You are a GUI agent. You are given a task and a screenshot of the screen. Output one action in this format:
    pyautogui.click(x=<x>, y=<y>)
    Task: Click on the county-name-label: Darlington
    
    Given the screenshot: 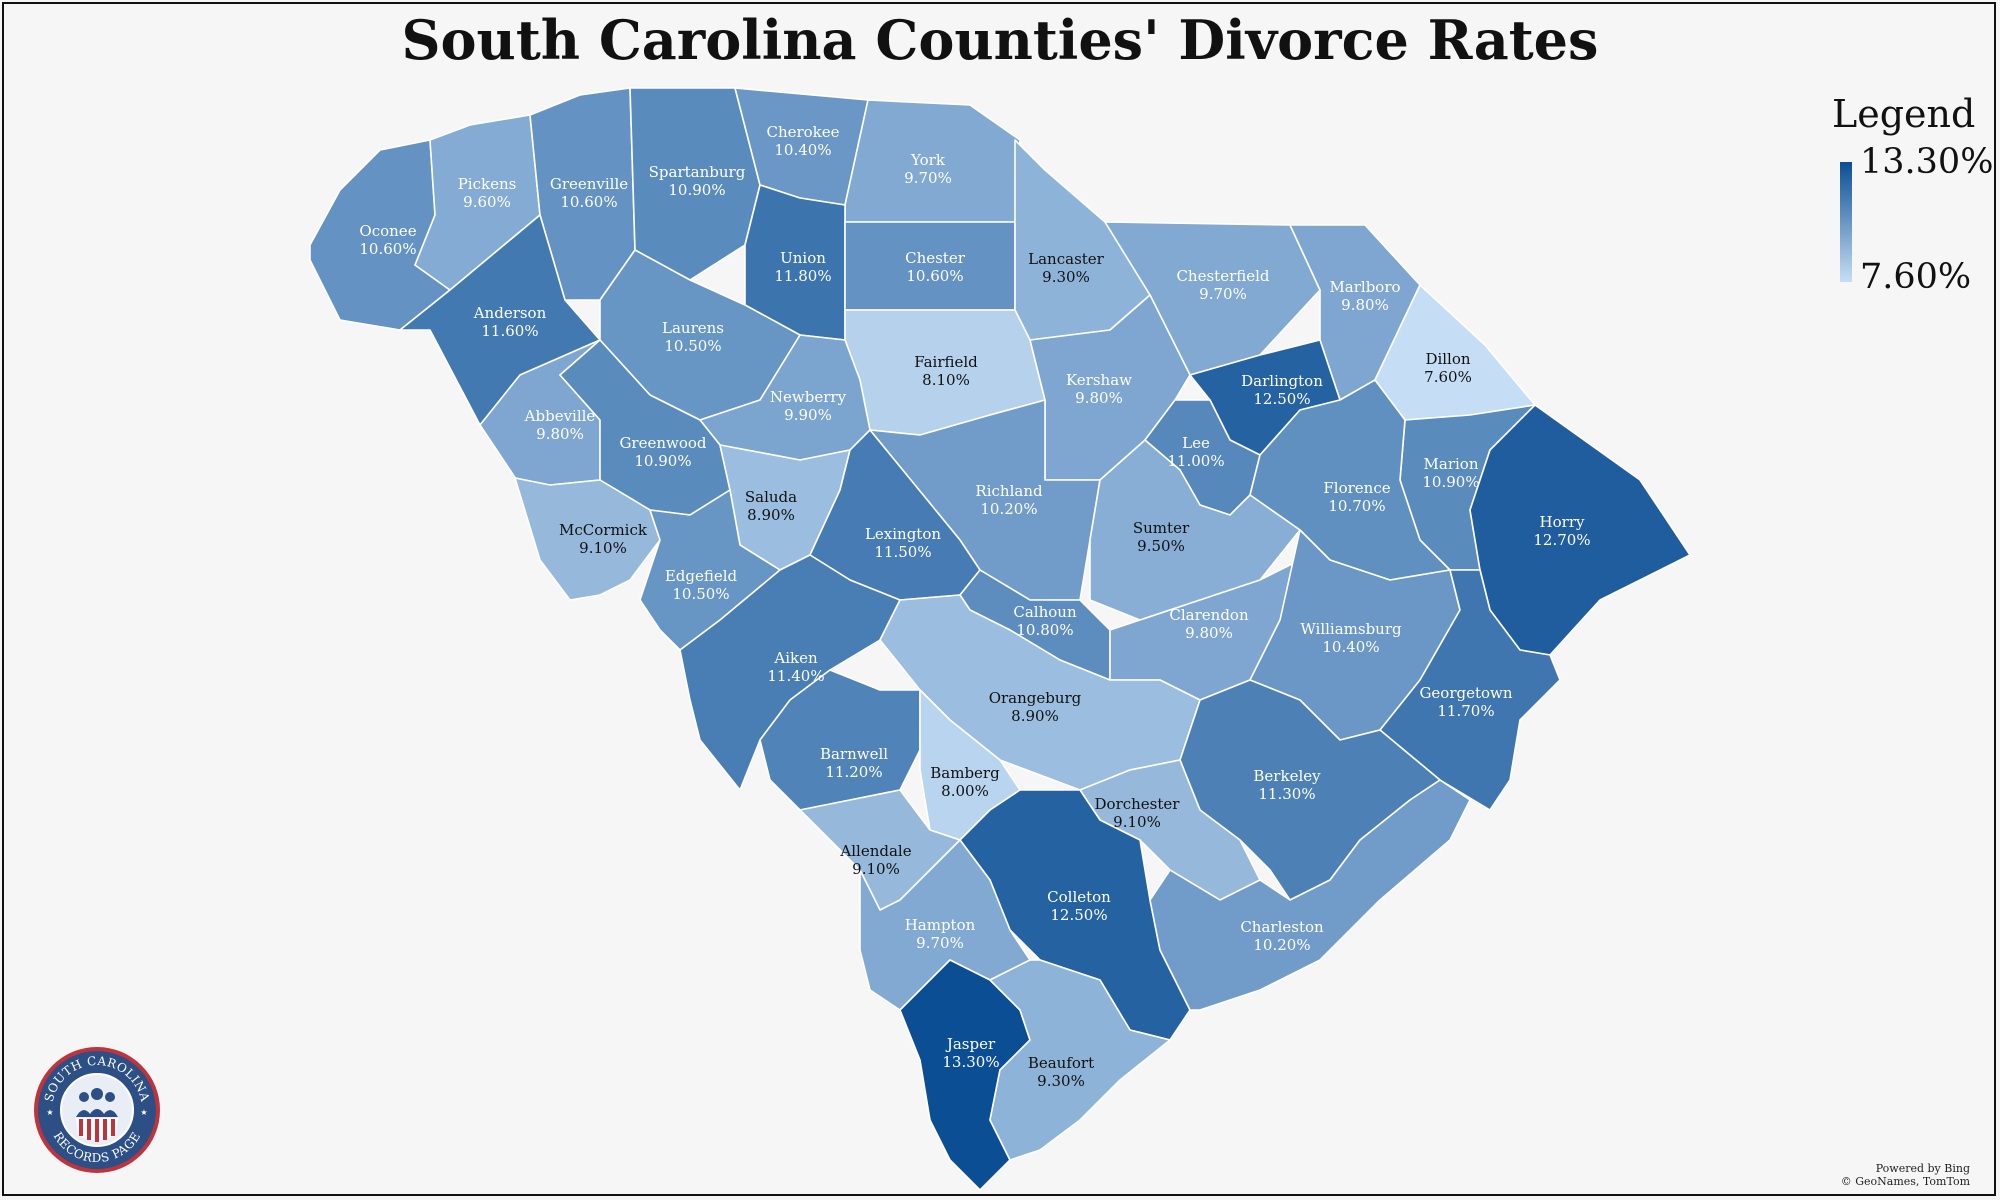 What is the action you would take?
    pyautogui.click(x=1282, y=381)
    